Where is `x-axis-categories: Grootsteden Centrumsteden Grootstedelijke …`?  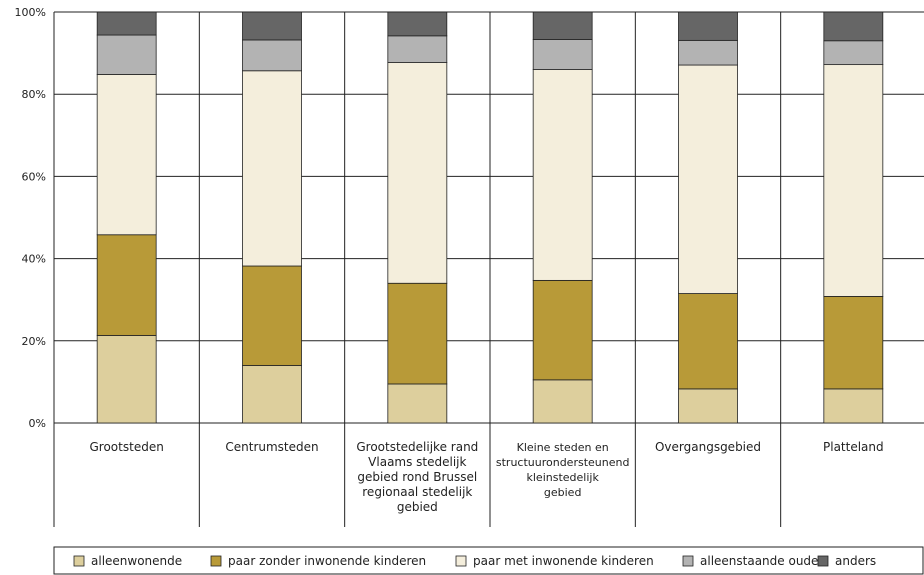
x-axis-categories: Grootsteden Centrumsteden Grootstedelijke … is located at coordinates (487, 477).